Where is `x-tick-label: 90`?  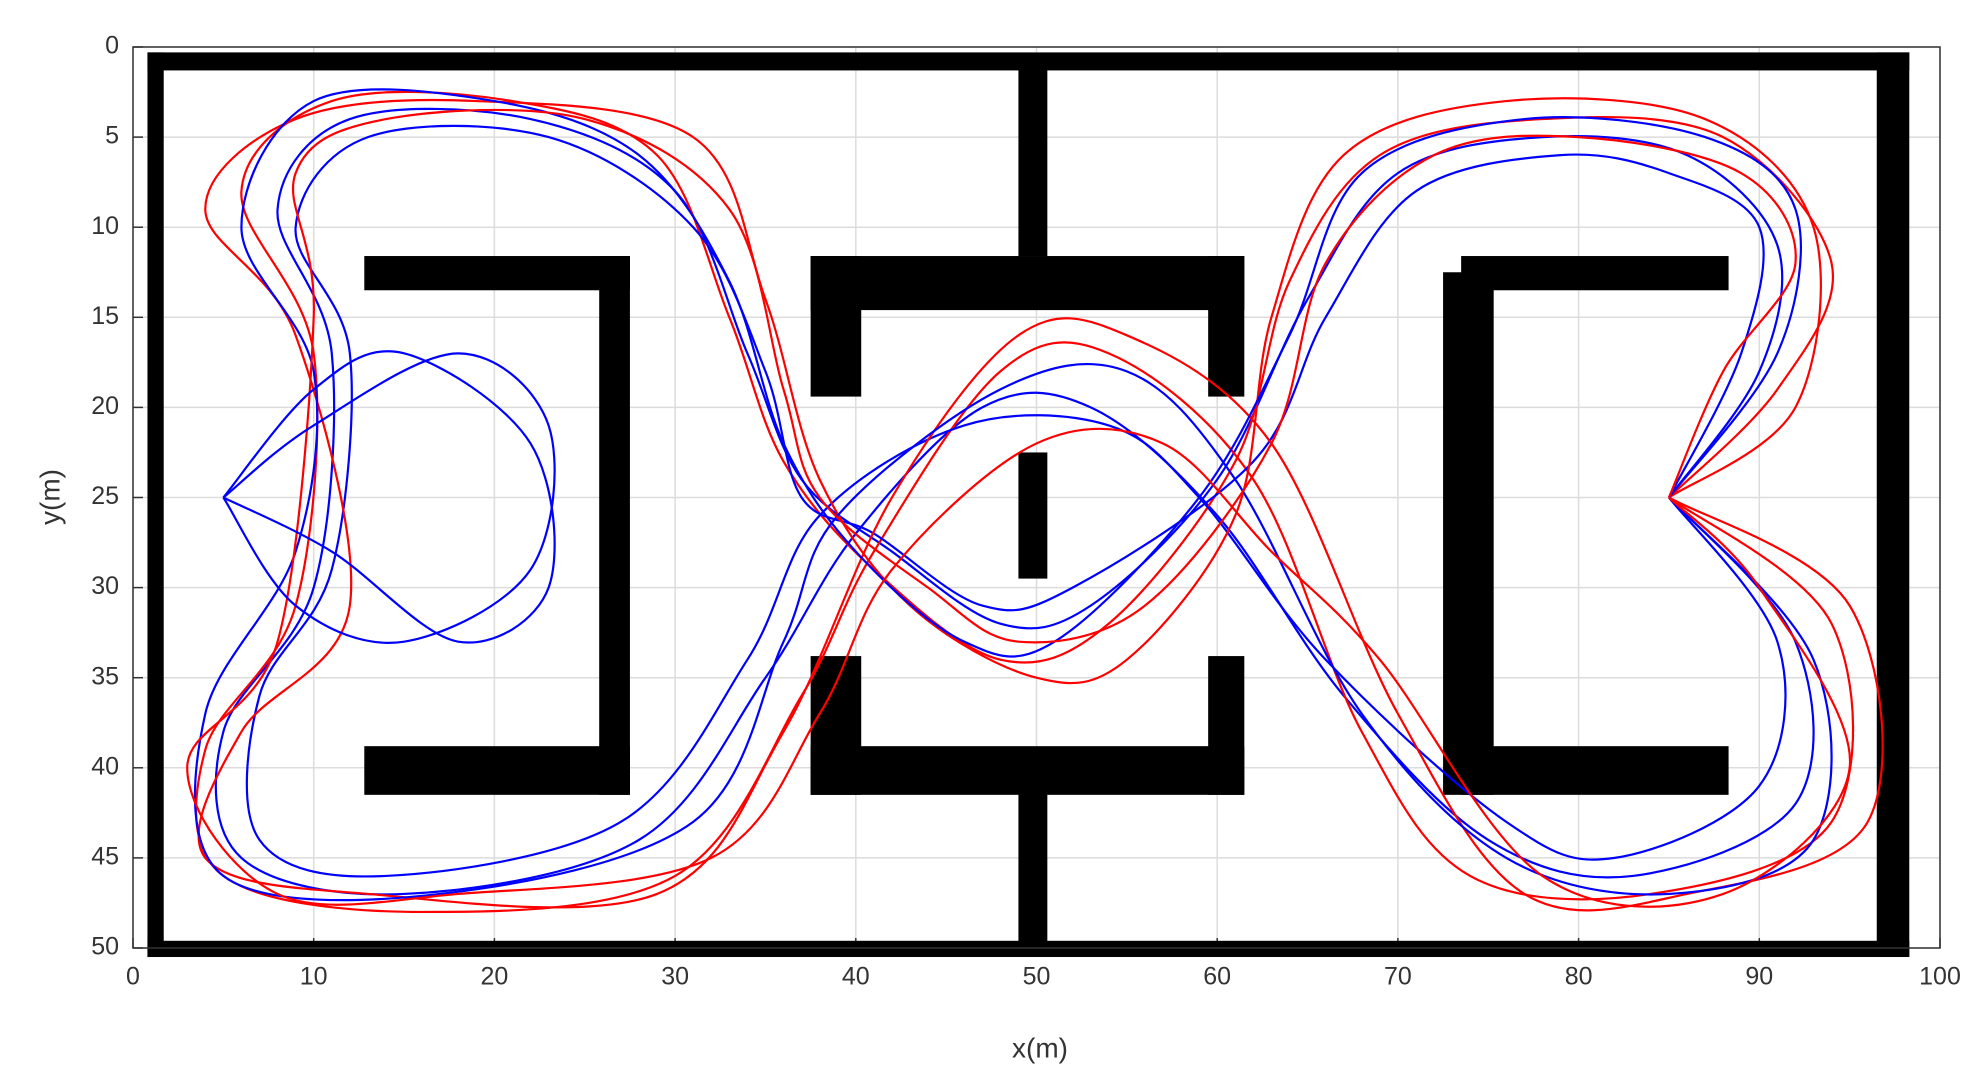 x-tick-label: 90 is located at coordinates (1759, 977).